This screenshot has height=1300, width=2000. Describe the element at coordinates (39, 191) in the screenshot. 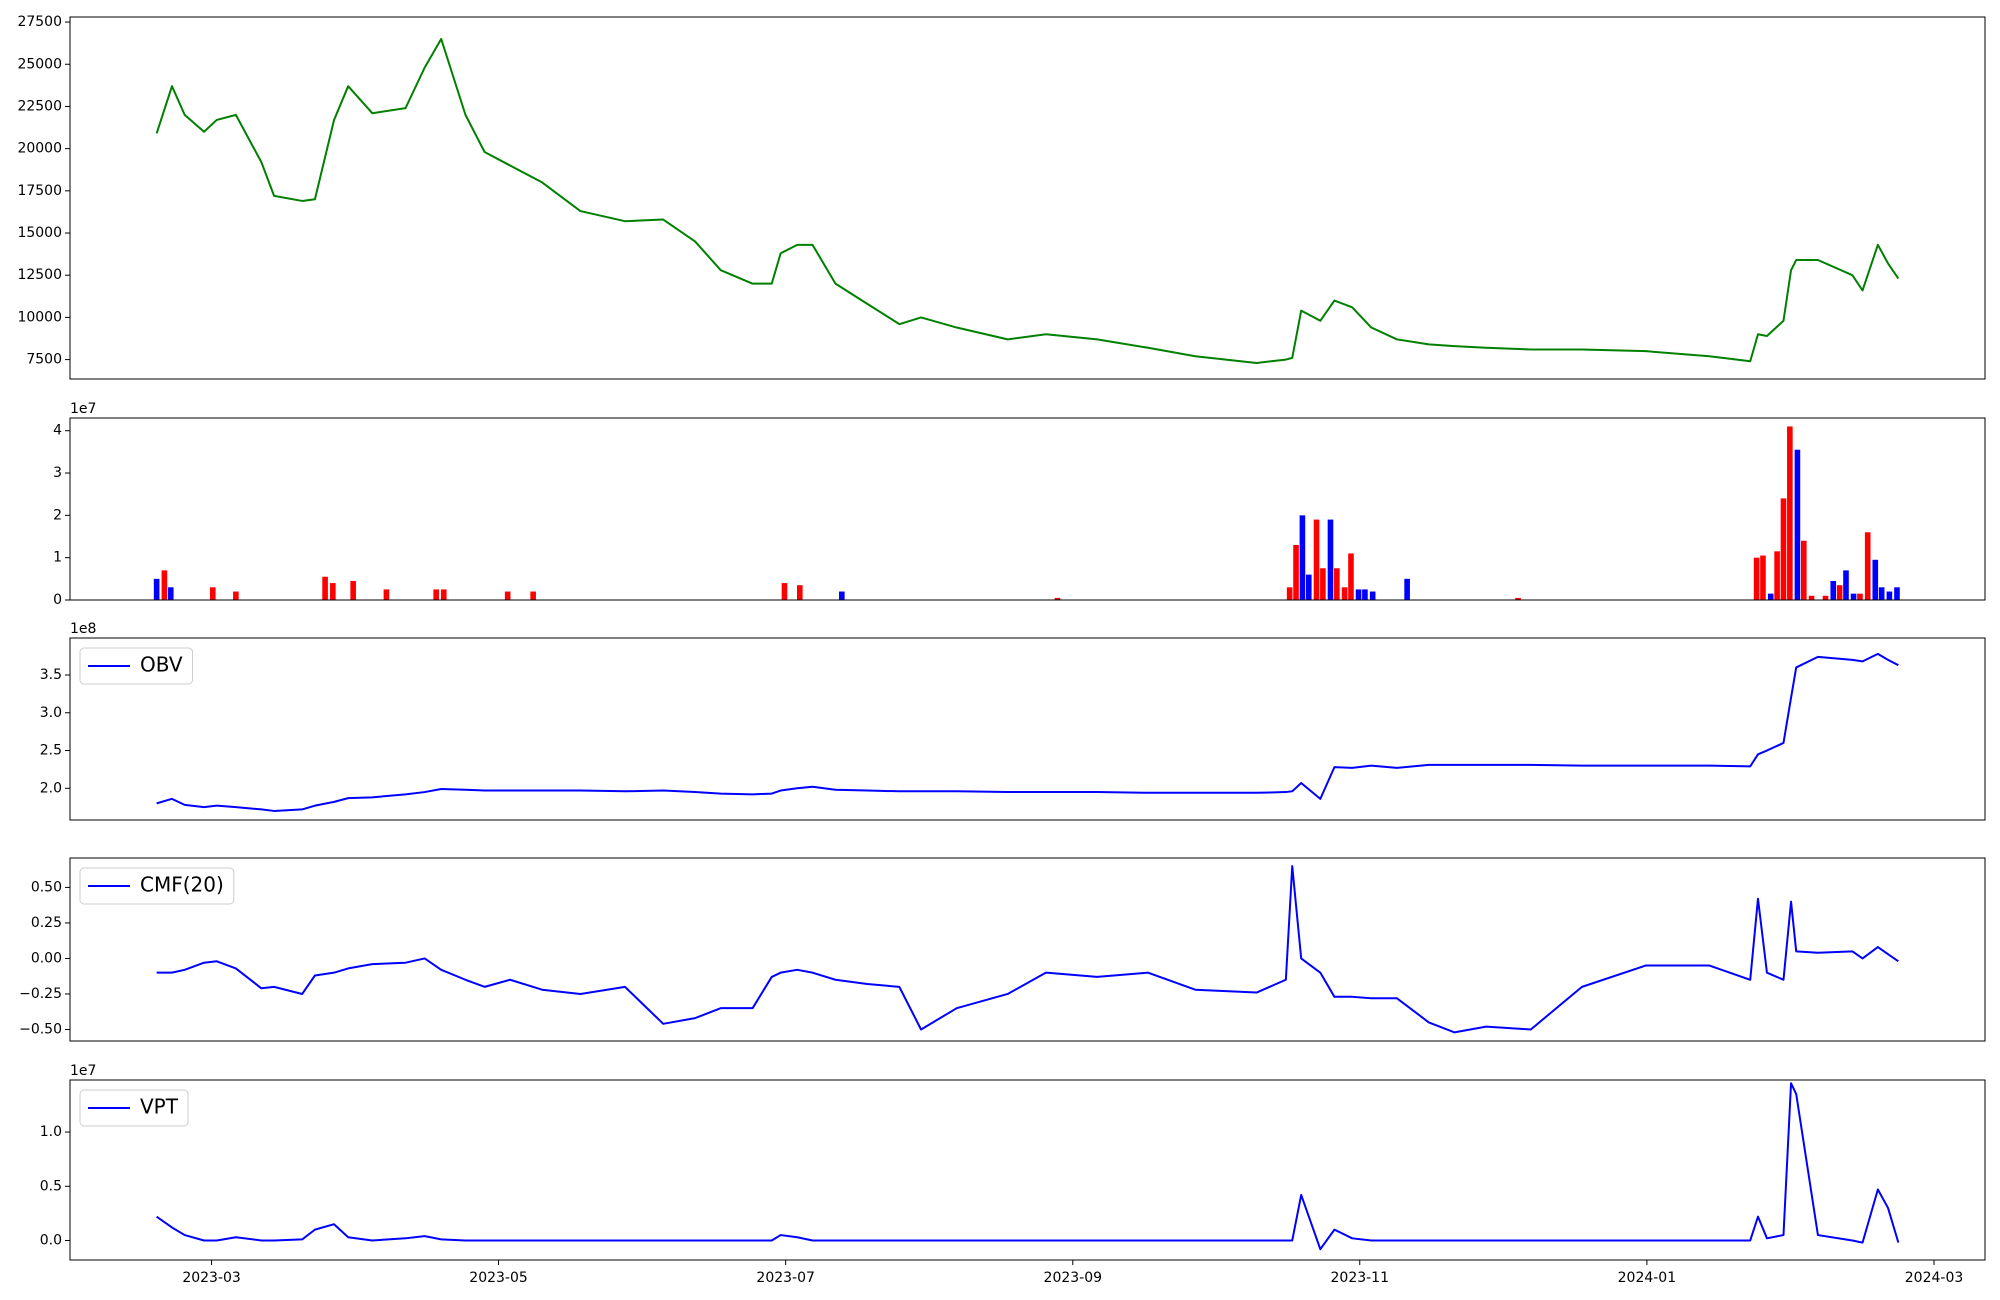

I see `y-tick-label: 17500` at that location.